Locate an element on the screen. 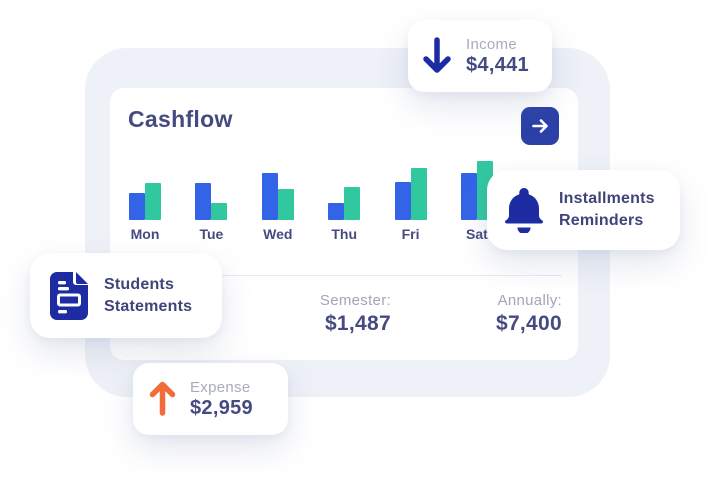 The height and width of the screenshot is (479, 708). students-statements-text: Students Statements is located at coordinates (148, 296).